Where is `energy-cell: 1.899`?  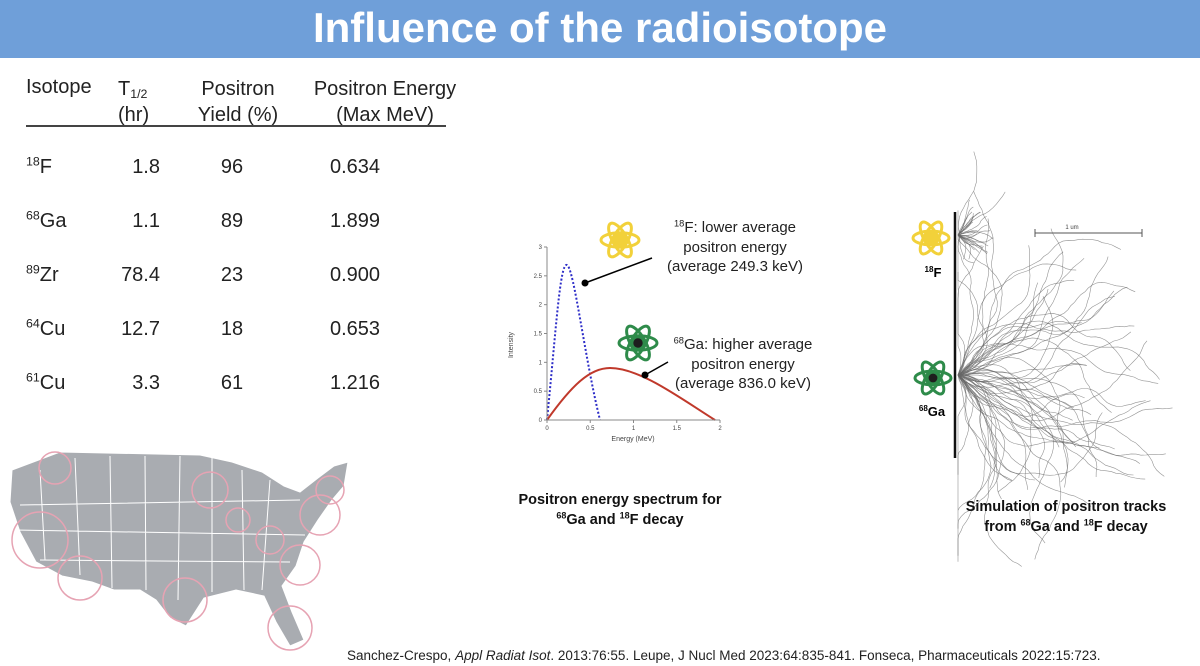 energy-cell: 1.899 is located at coordinates (355, 221).